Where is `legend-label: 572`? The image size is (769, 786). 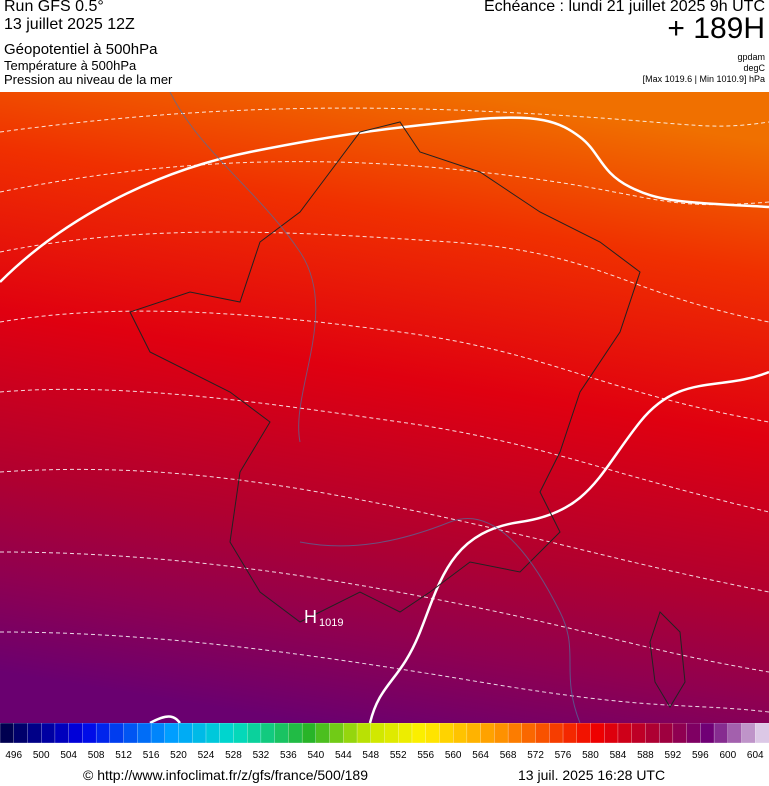 legend-label: 572 is located at coordinates (535, 755).